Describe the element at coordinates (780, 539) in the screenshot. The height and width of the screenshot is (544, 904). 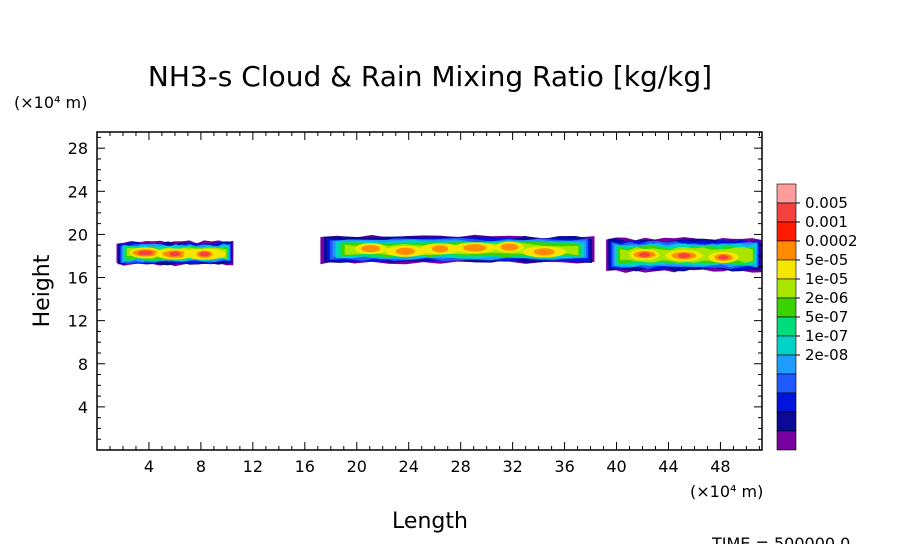
I see `time-label: TIME = 500000.0` at that location.